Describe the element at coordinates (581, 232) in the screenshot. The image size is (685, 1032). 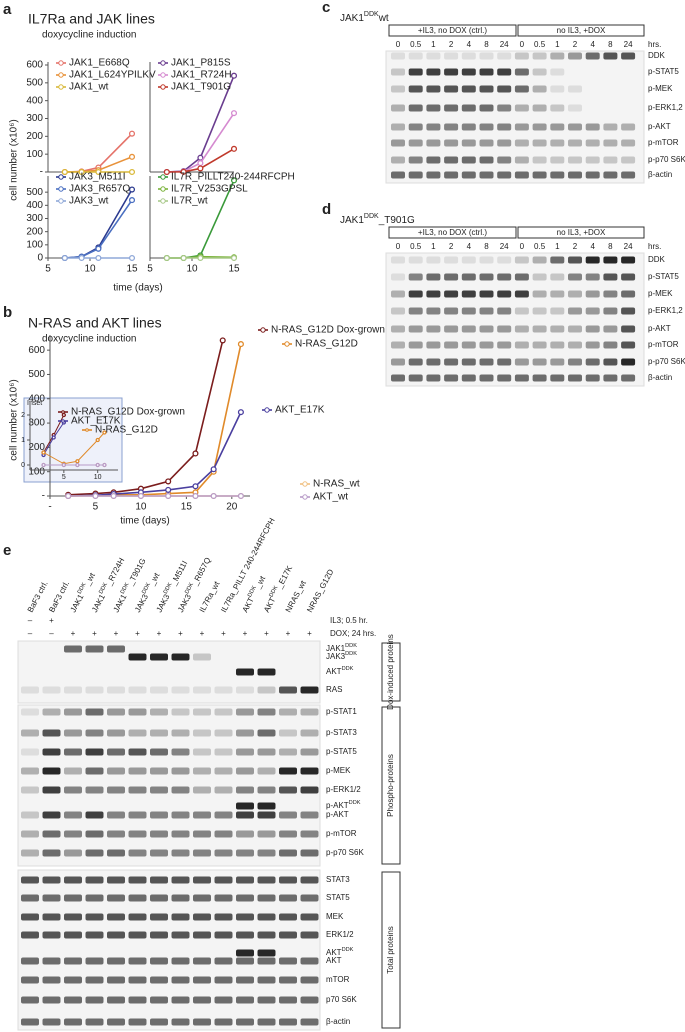
I see `group-label: no IL3, +DOX` at that location.